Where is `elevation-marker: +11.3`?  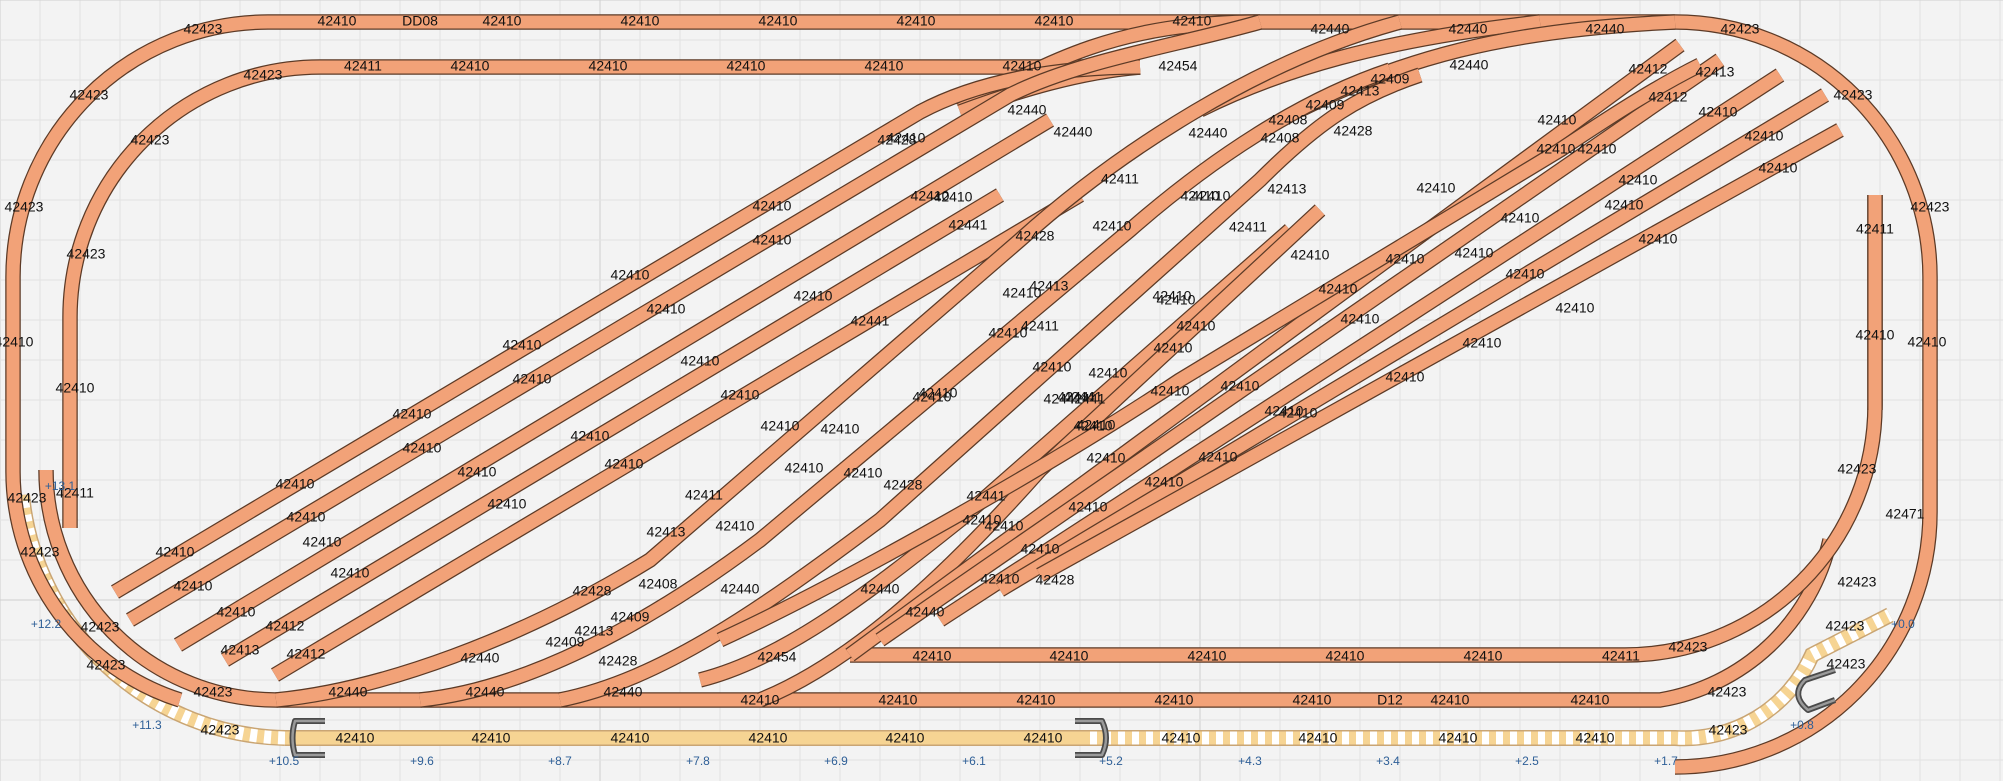
elevation-marker: +11.3 is located at coordinates (147, 725).